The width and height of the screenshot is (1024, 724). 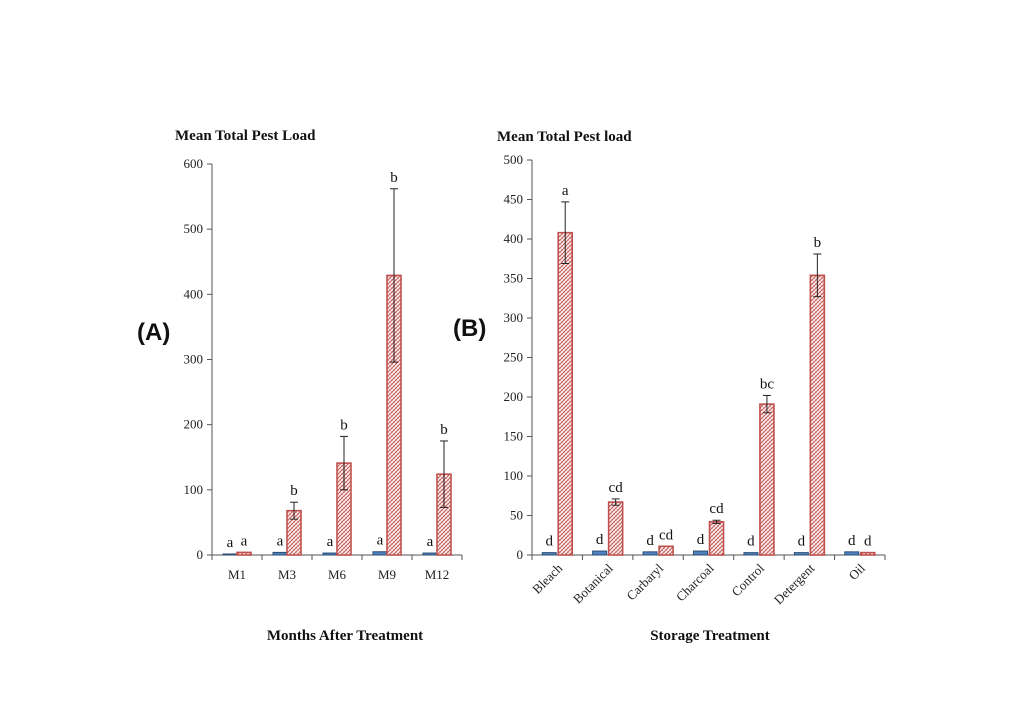 I want to click on panel-b-x-tick-label: Control, so click(x=747, y=579).